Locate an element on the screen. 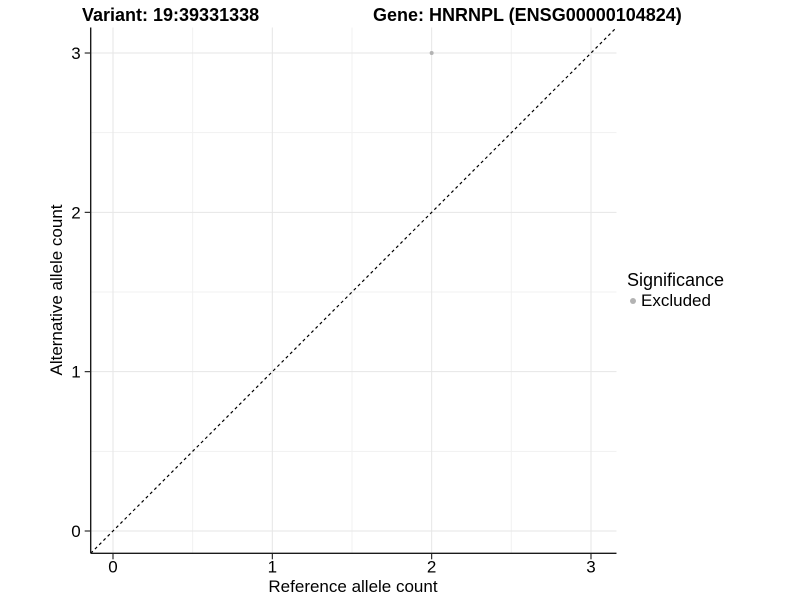 The width and height of the screenshot is (800, 600). y-axis-title: Alternative allele count is located at coordinates (56, 290).